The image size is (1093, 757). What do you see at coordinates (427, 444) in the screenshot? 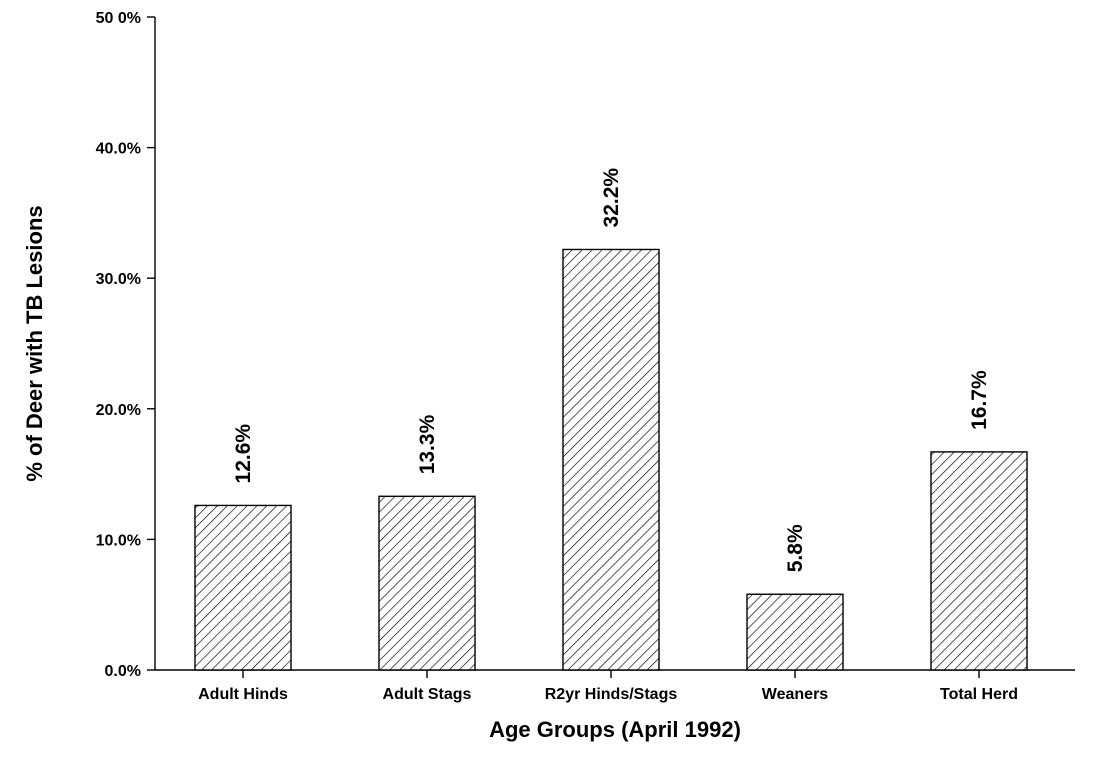
I see `data-label: 13.3%` at bounding box center [427, 444].